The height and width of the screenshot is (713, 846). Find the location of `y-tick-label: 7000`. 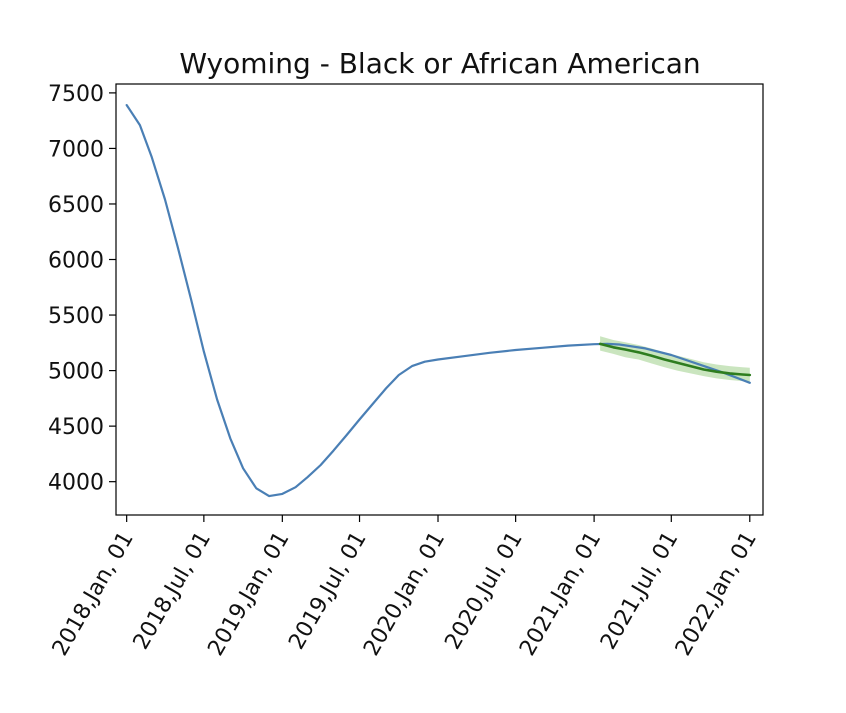

y-tick-label: 7000 is located at coordinates (76, 149).